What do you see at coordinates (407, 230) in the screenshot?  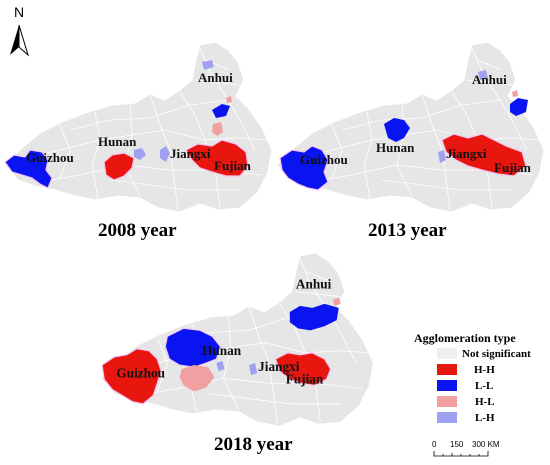 I see `panel-title-2013: 2013 year` at bounding box center [407, 230].